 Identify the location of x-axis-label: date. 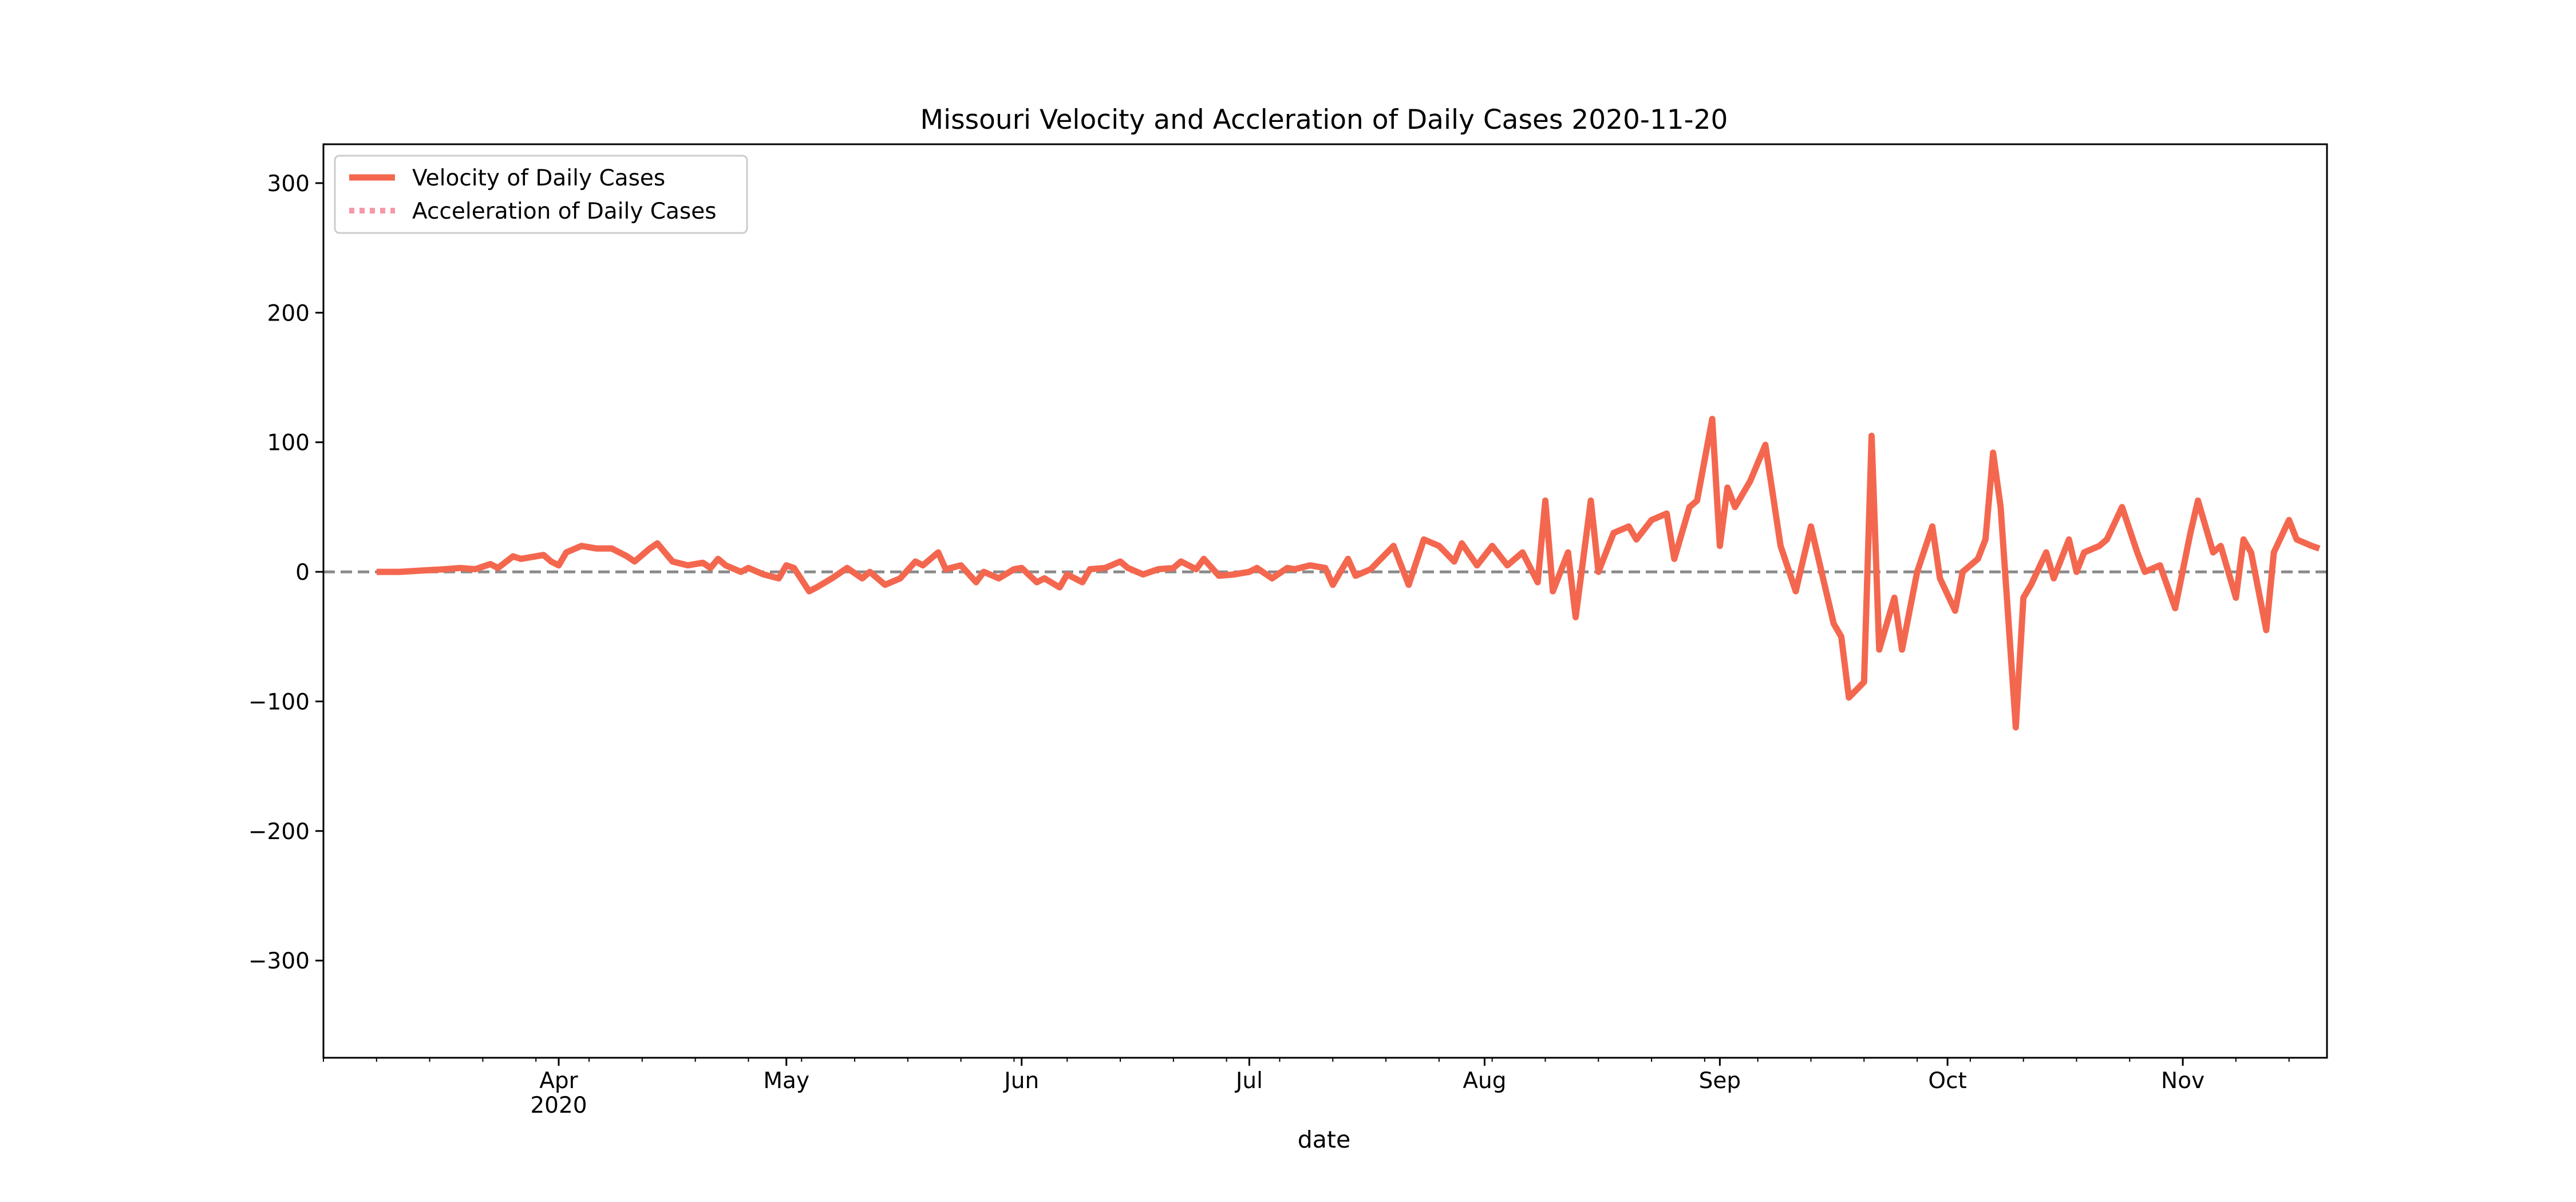
(1324, 1140).